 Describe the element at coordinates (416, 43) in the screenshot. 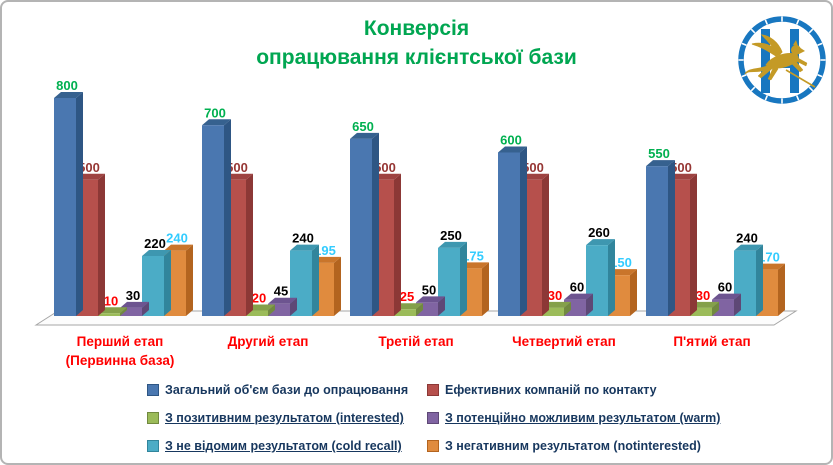

I see `chart-title: Конверсія опрацювання клієнтської бази` at that location.